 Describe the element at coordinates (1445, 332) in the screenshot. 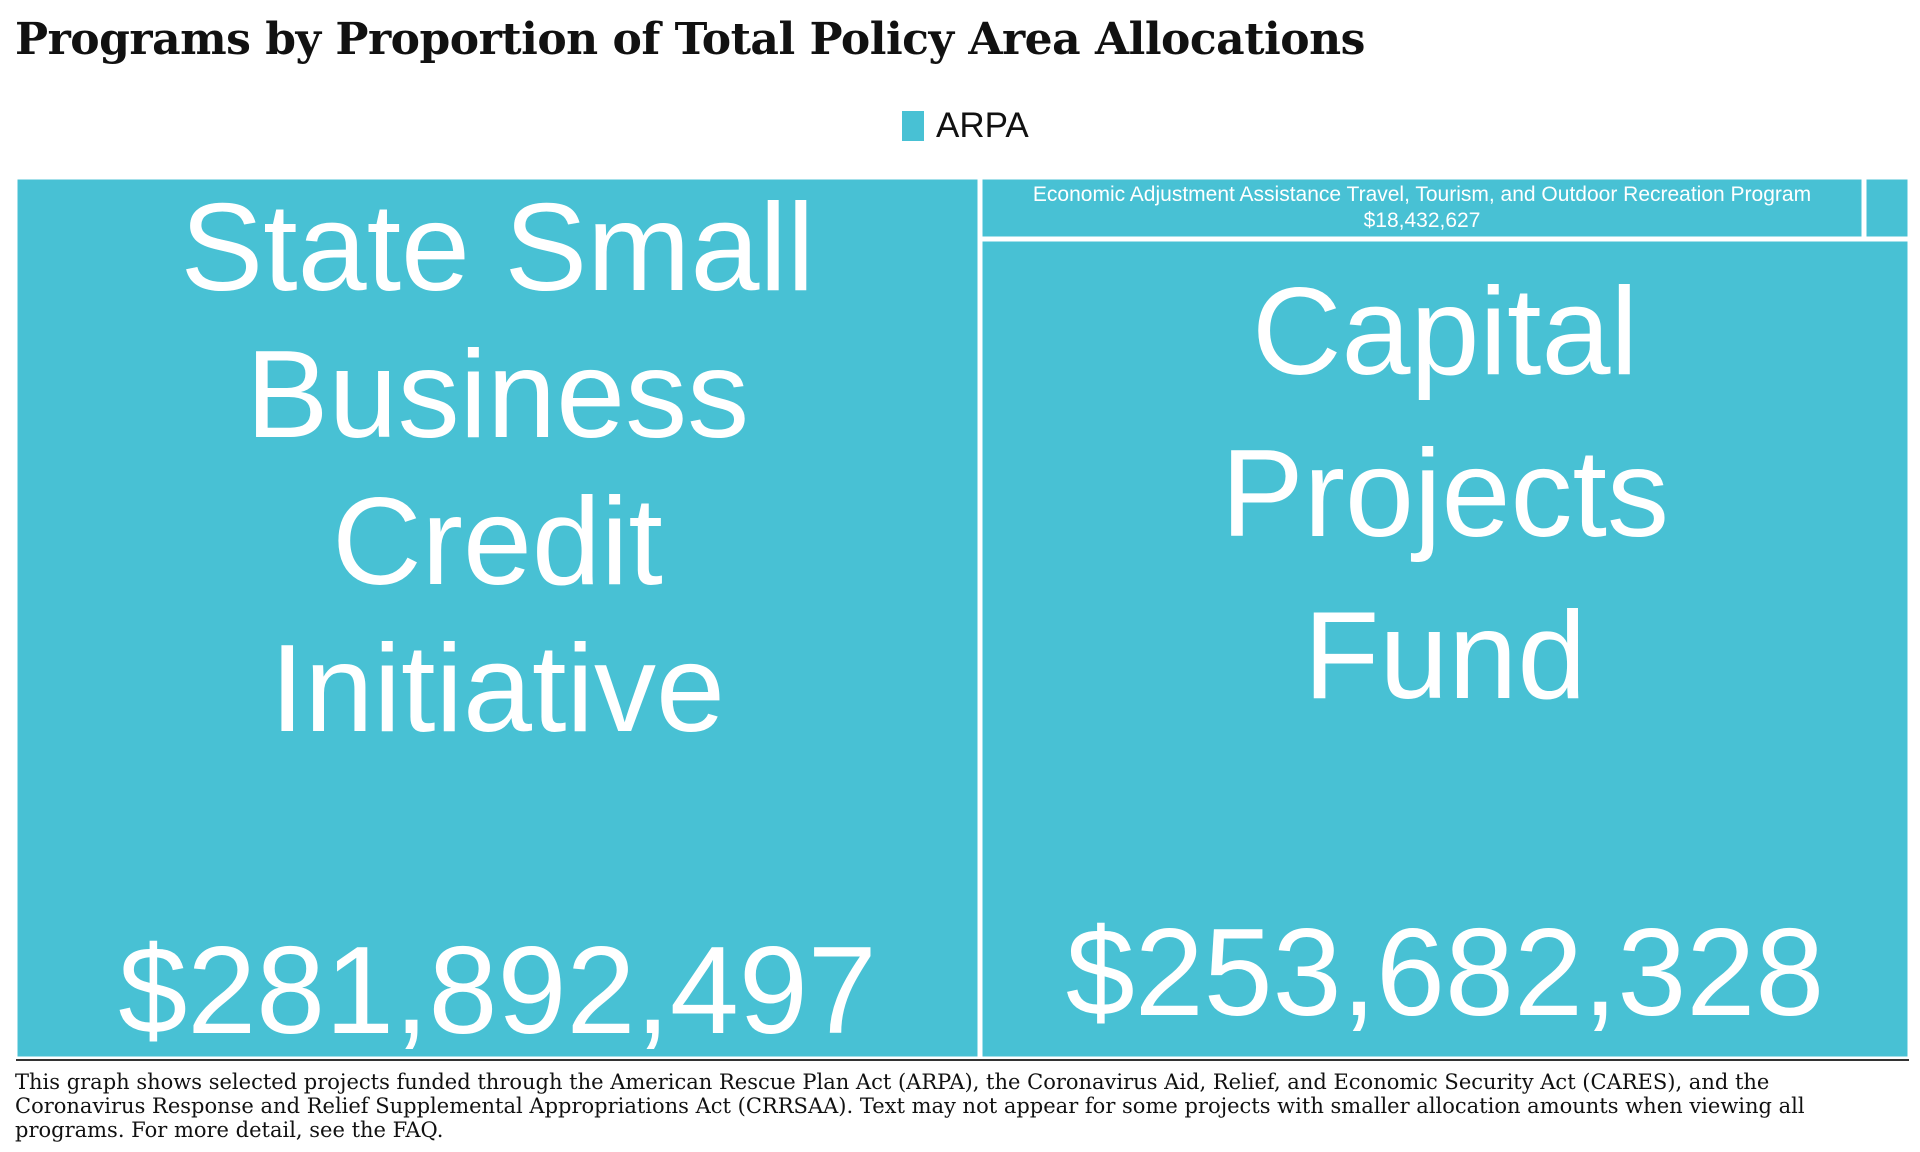

I see `tile-label-line: Capital` at that location.